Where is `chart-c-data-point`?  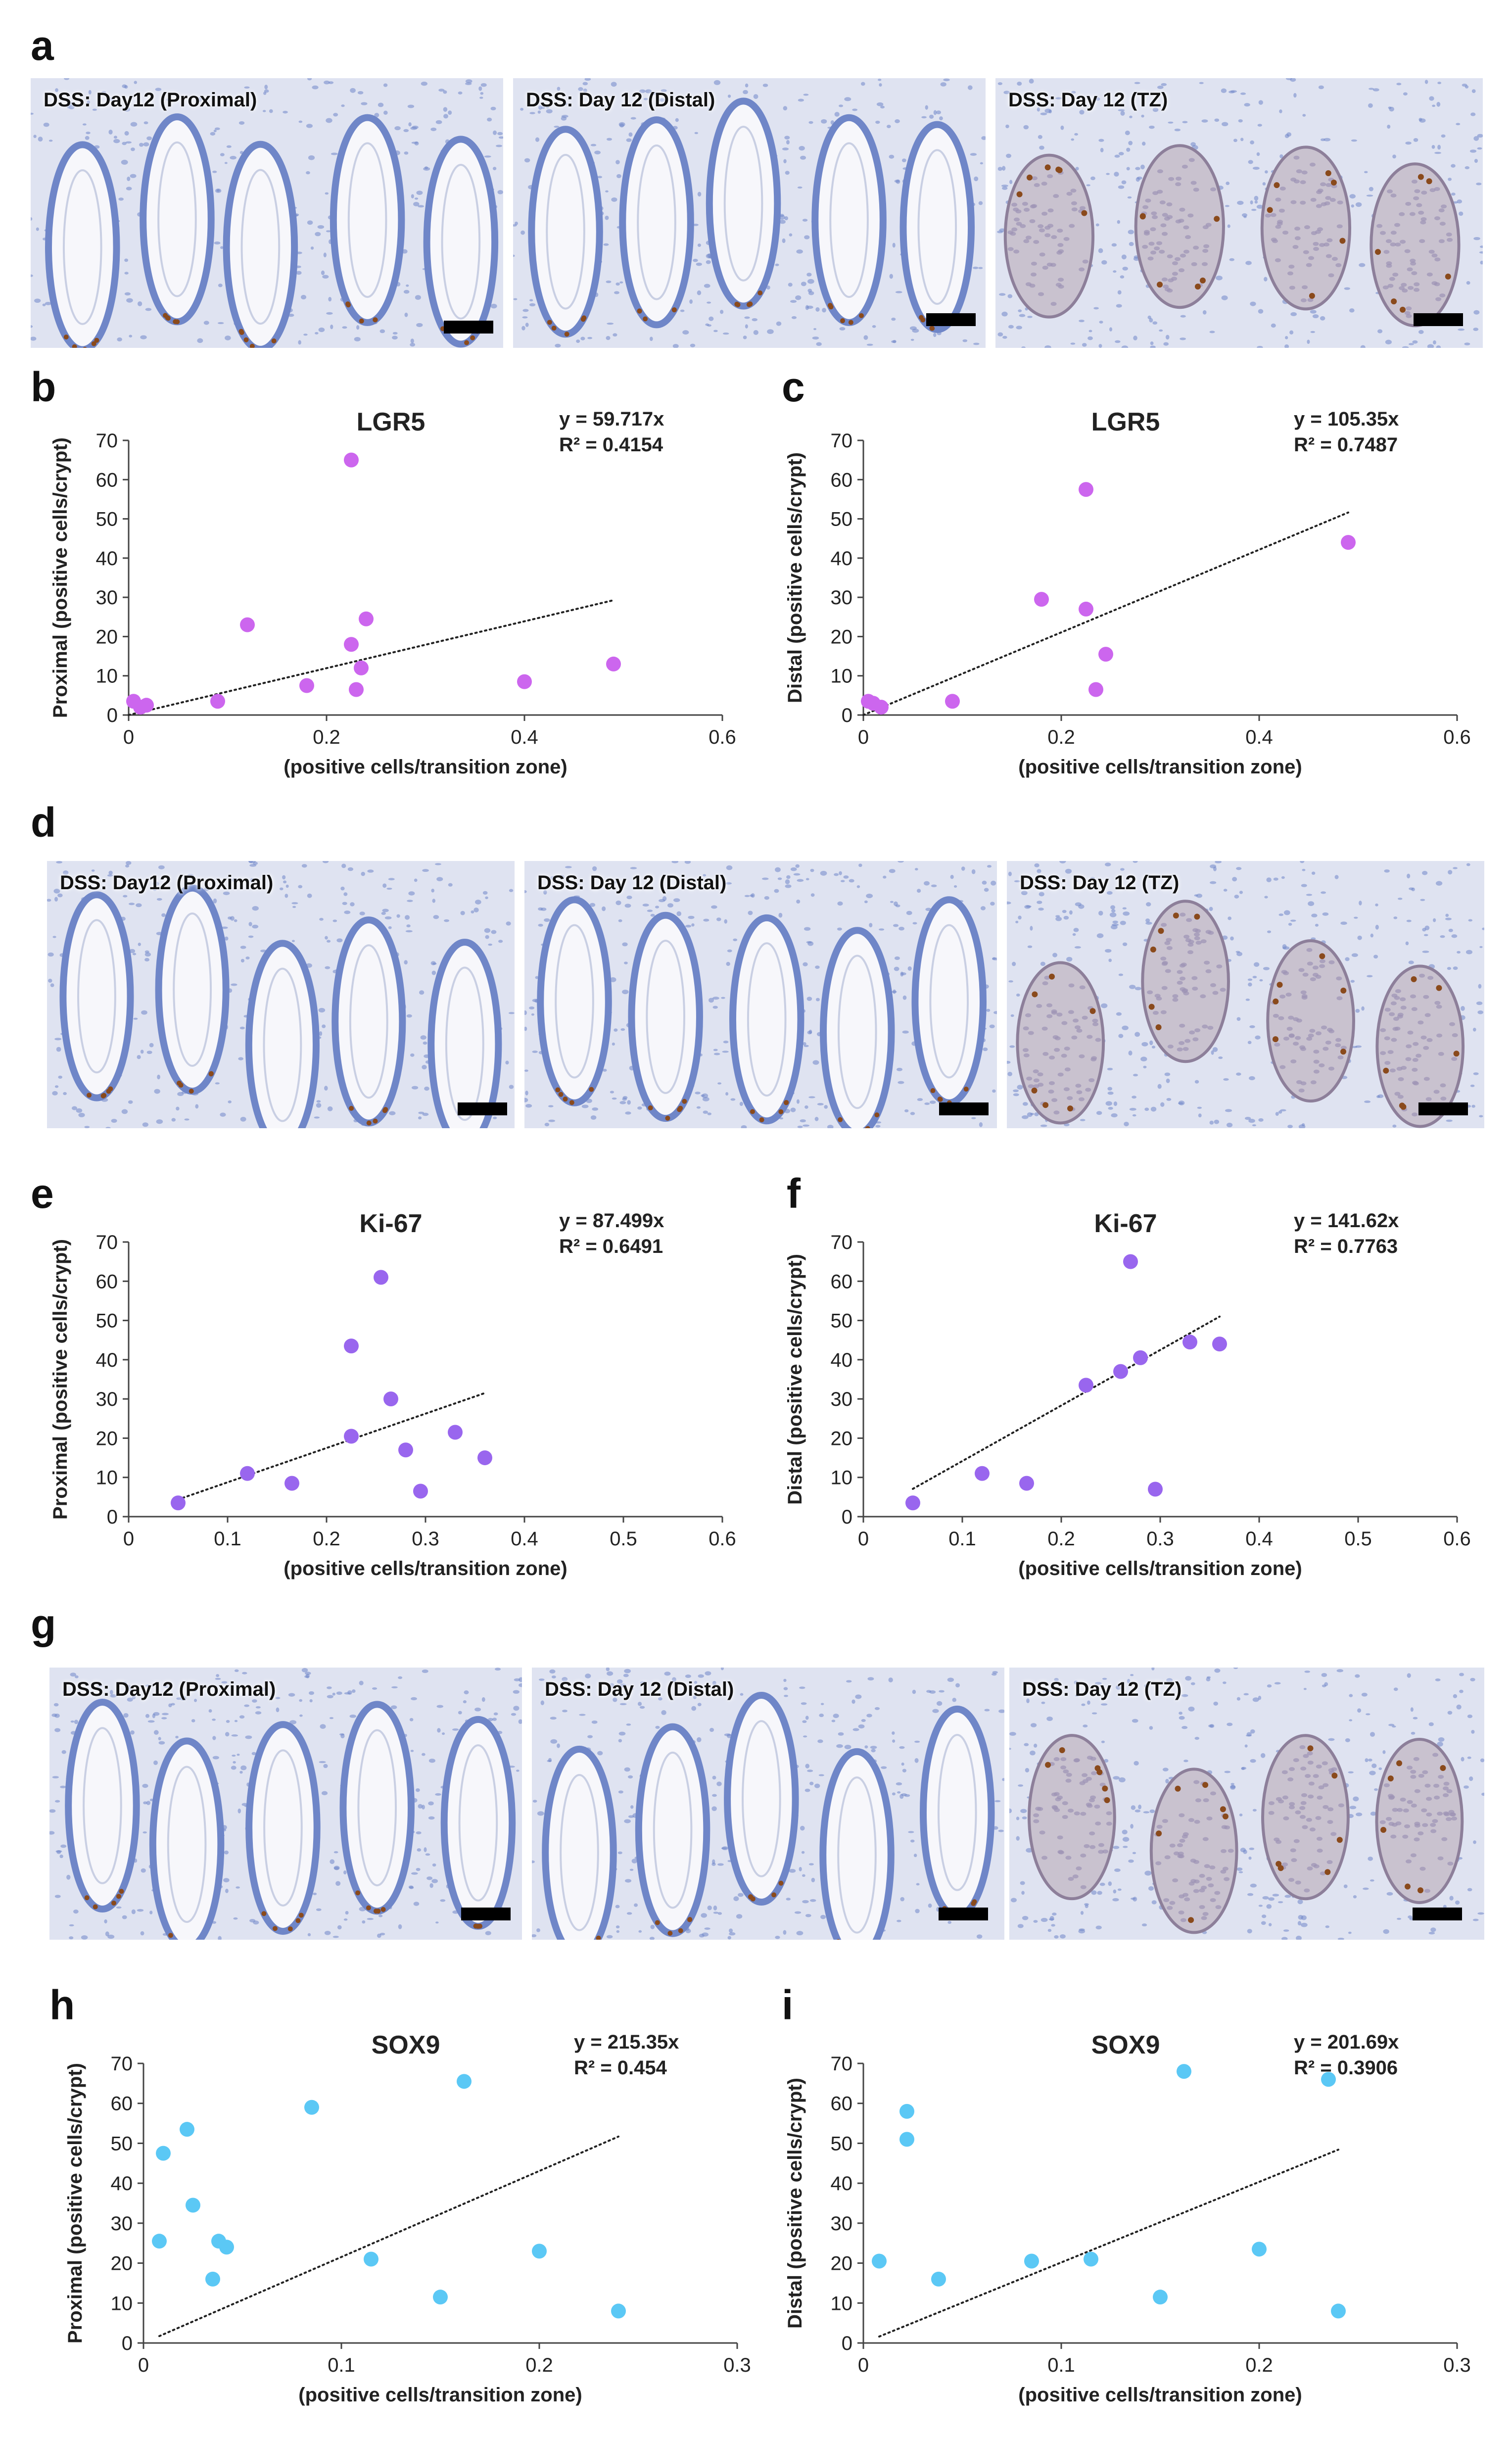
chart-c-data-point is located at coordinates (1095, 689).